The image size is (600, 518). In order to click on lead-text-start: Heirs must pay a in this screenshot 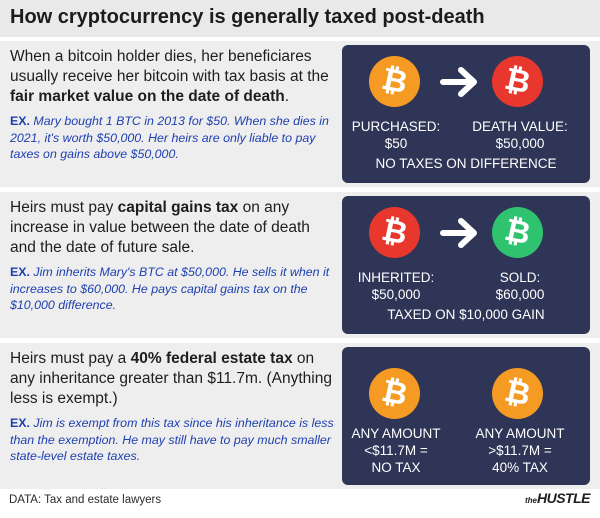, I will do `click(70, 358)`.